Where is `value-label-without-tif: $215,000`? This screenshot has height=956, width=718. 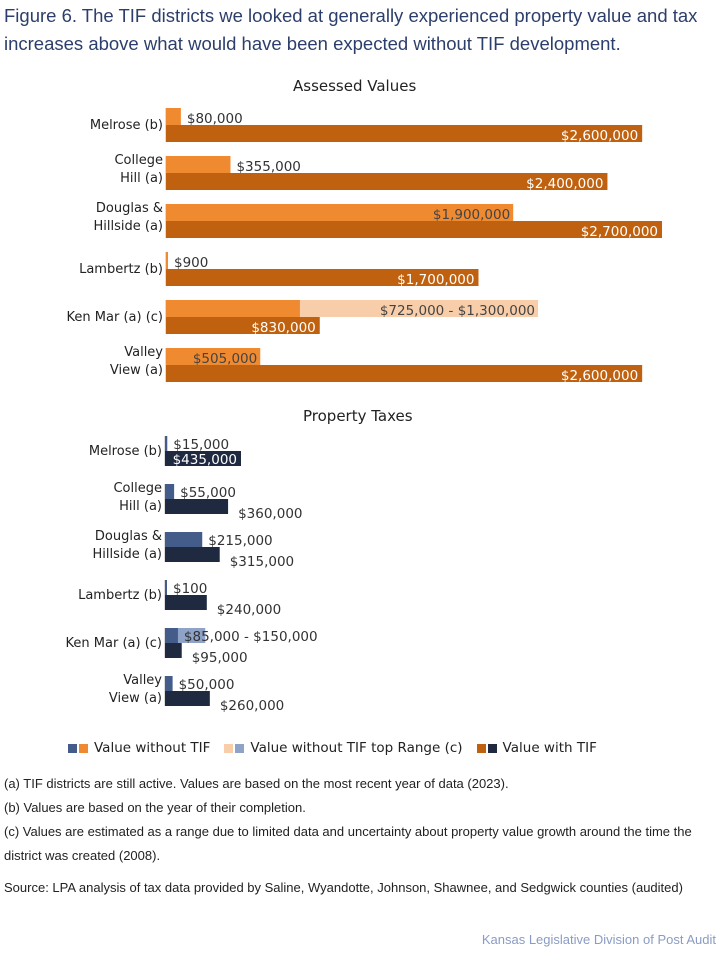
value-label-without-tif: $215,000 is located at coordinates (240, 541).